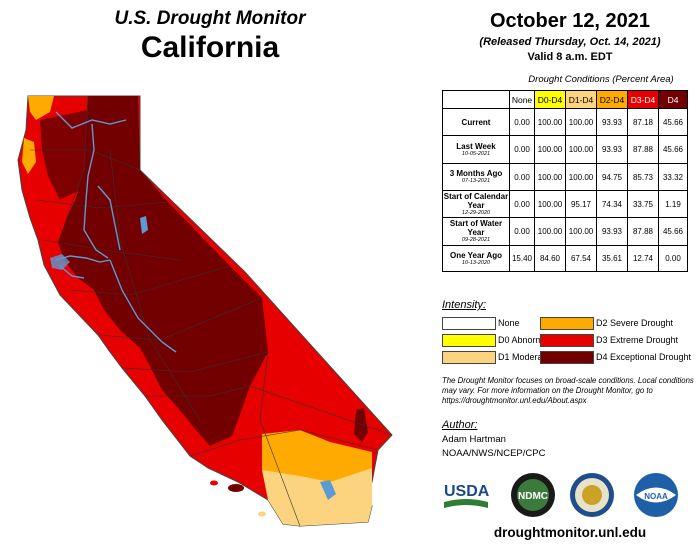  What do you see at coordinates (550, 258) in the screenshot?
I see `cell-value: 84.60` at bounding box center [550, 258].